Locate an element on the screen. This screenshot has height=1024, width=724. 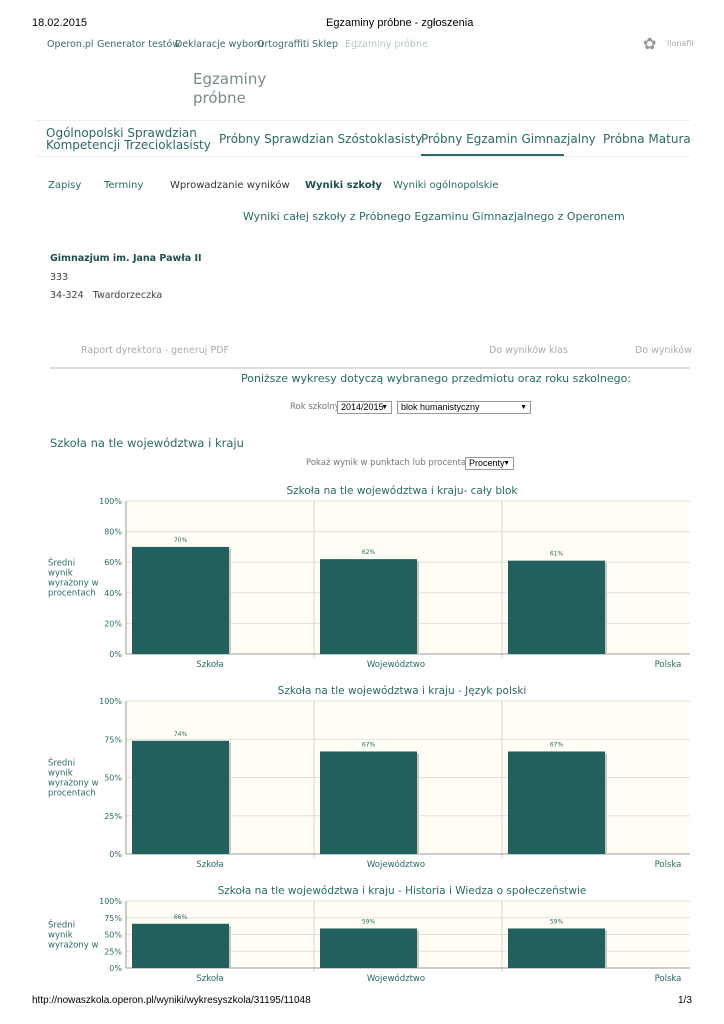
tab-gimnazjalny: Próbny Egzamin Gimnazjalny is located at coordinates (508, 139).